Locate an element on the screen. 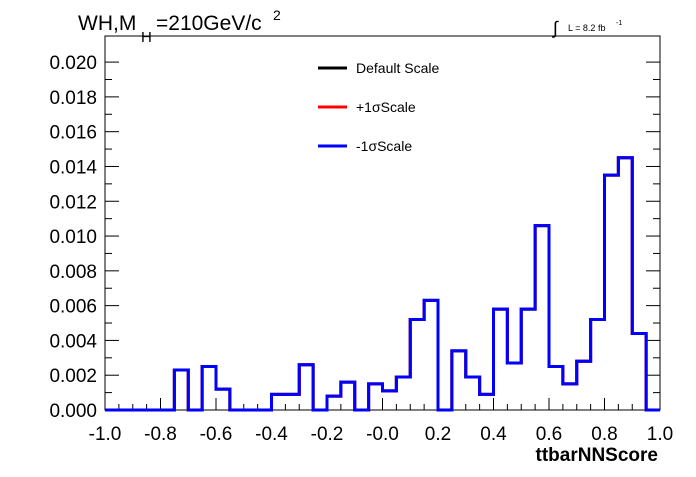  x-axis: -1.0 -0.8 -0.6 -0.4 -0.2 -0.0 0.2 0.4 0.6 0.8 1.0 is located at coordinates (381, 421).